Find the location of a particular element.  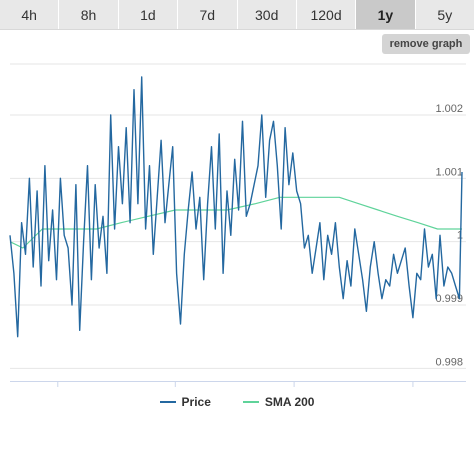

sma-200-series-line is located at coordinates (235, 222).